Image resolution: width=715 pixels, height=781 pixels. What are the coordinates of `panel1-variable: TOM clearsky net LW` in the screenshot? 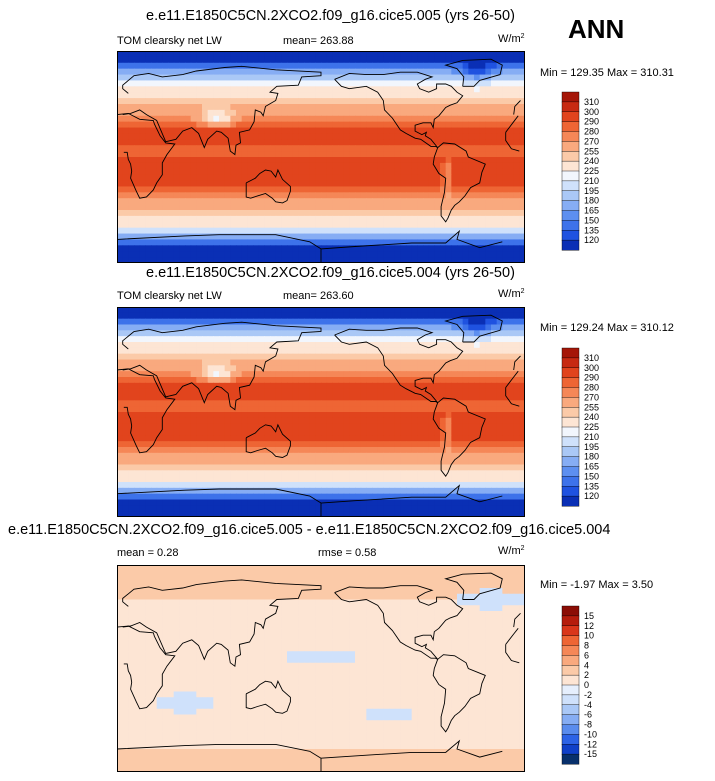 It's located at (169, 41).